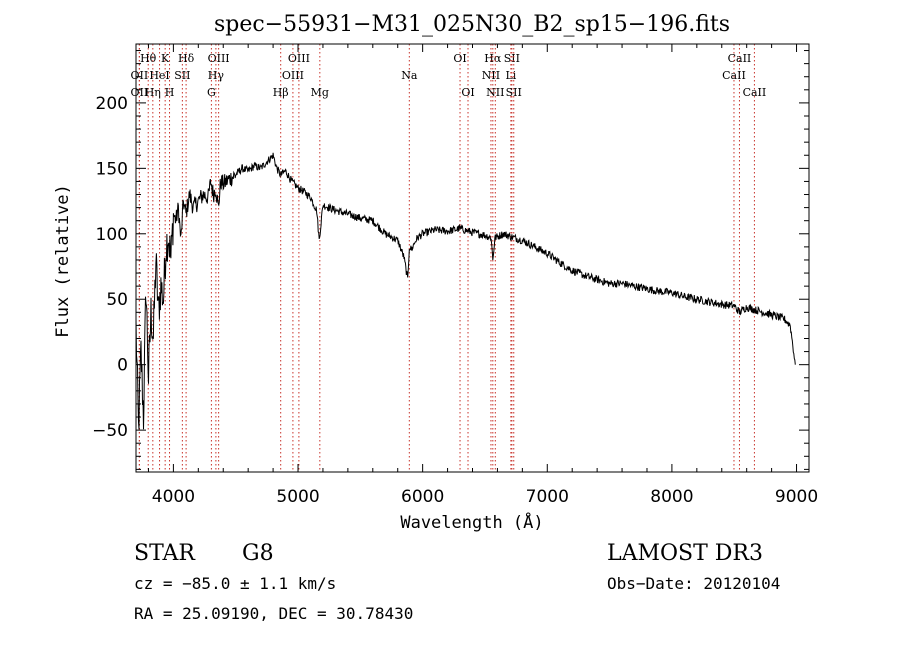  What do you see at coordinates (165, 58) in the screenshot?
I see `line-marker-label: K` at bounding box center [165, 58].